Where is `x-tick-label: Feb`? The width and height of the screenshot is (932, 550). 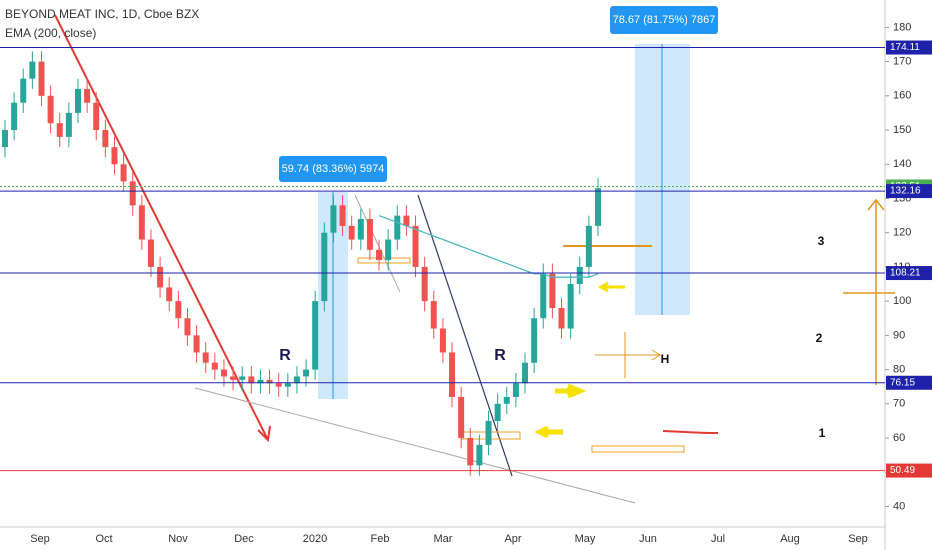 x-tick-label: Feb is located at coordinates (380, 539).